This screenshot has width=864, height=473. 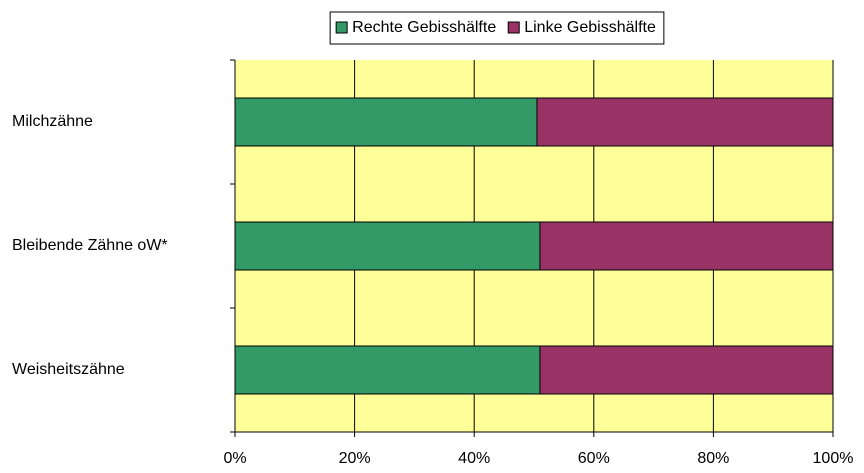 I want to click on x-tick-label: 40%, so click(x=474, y=458).